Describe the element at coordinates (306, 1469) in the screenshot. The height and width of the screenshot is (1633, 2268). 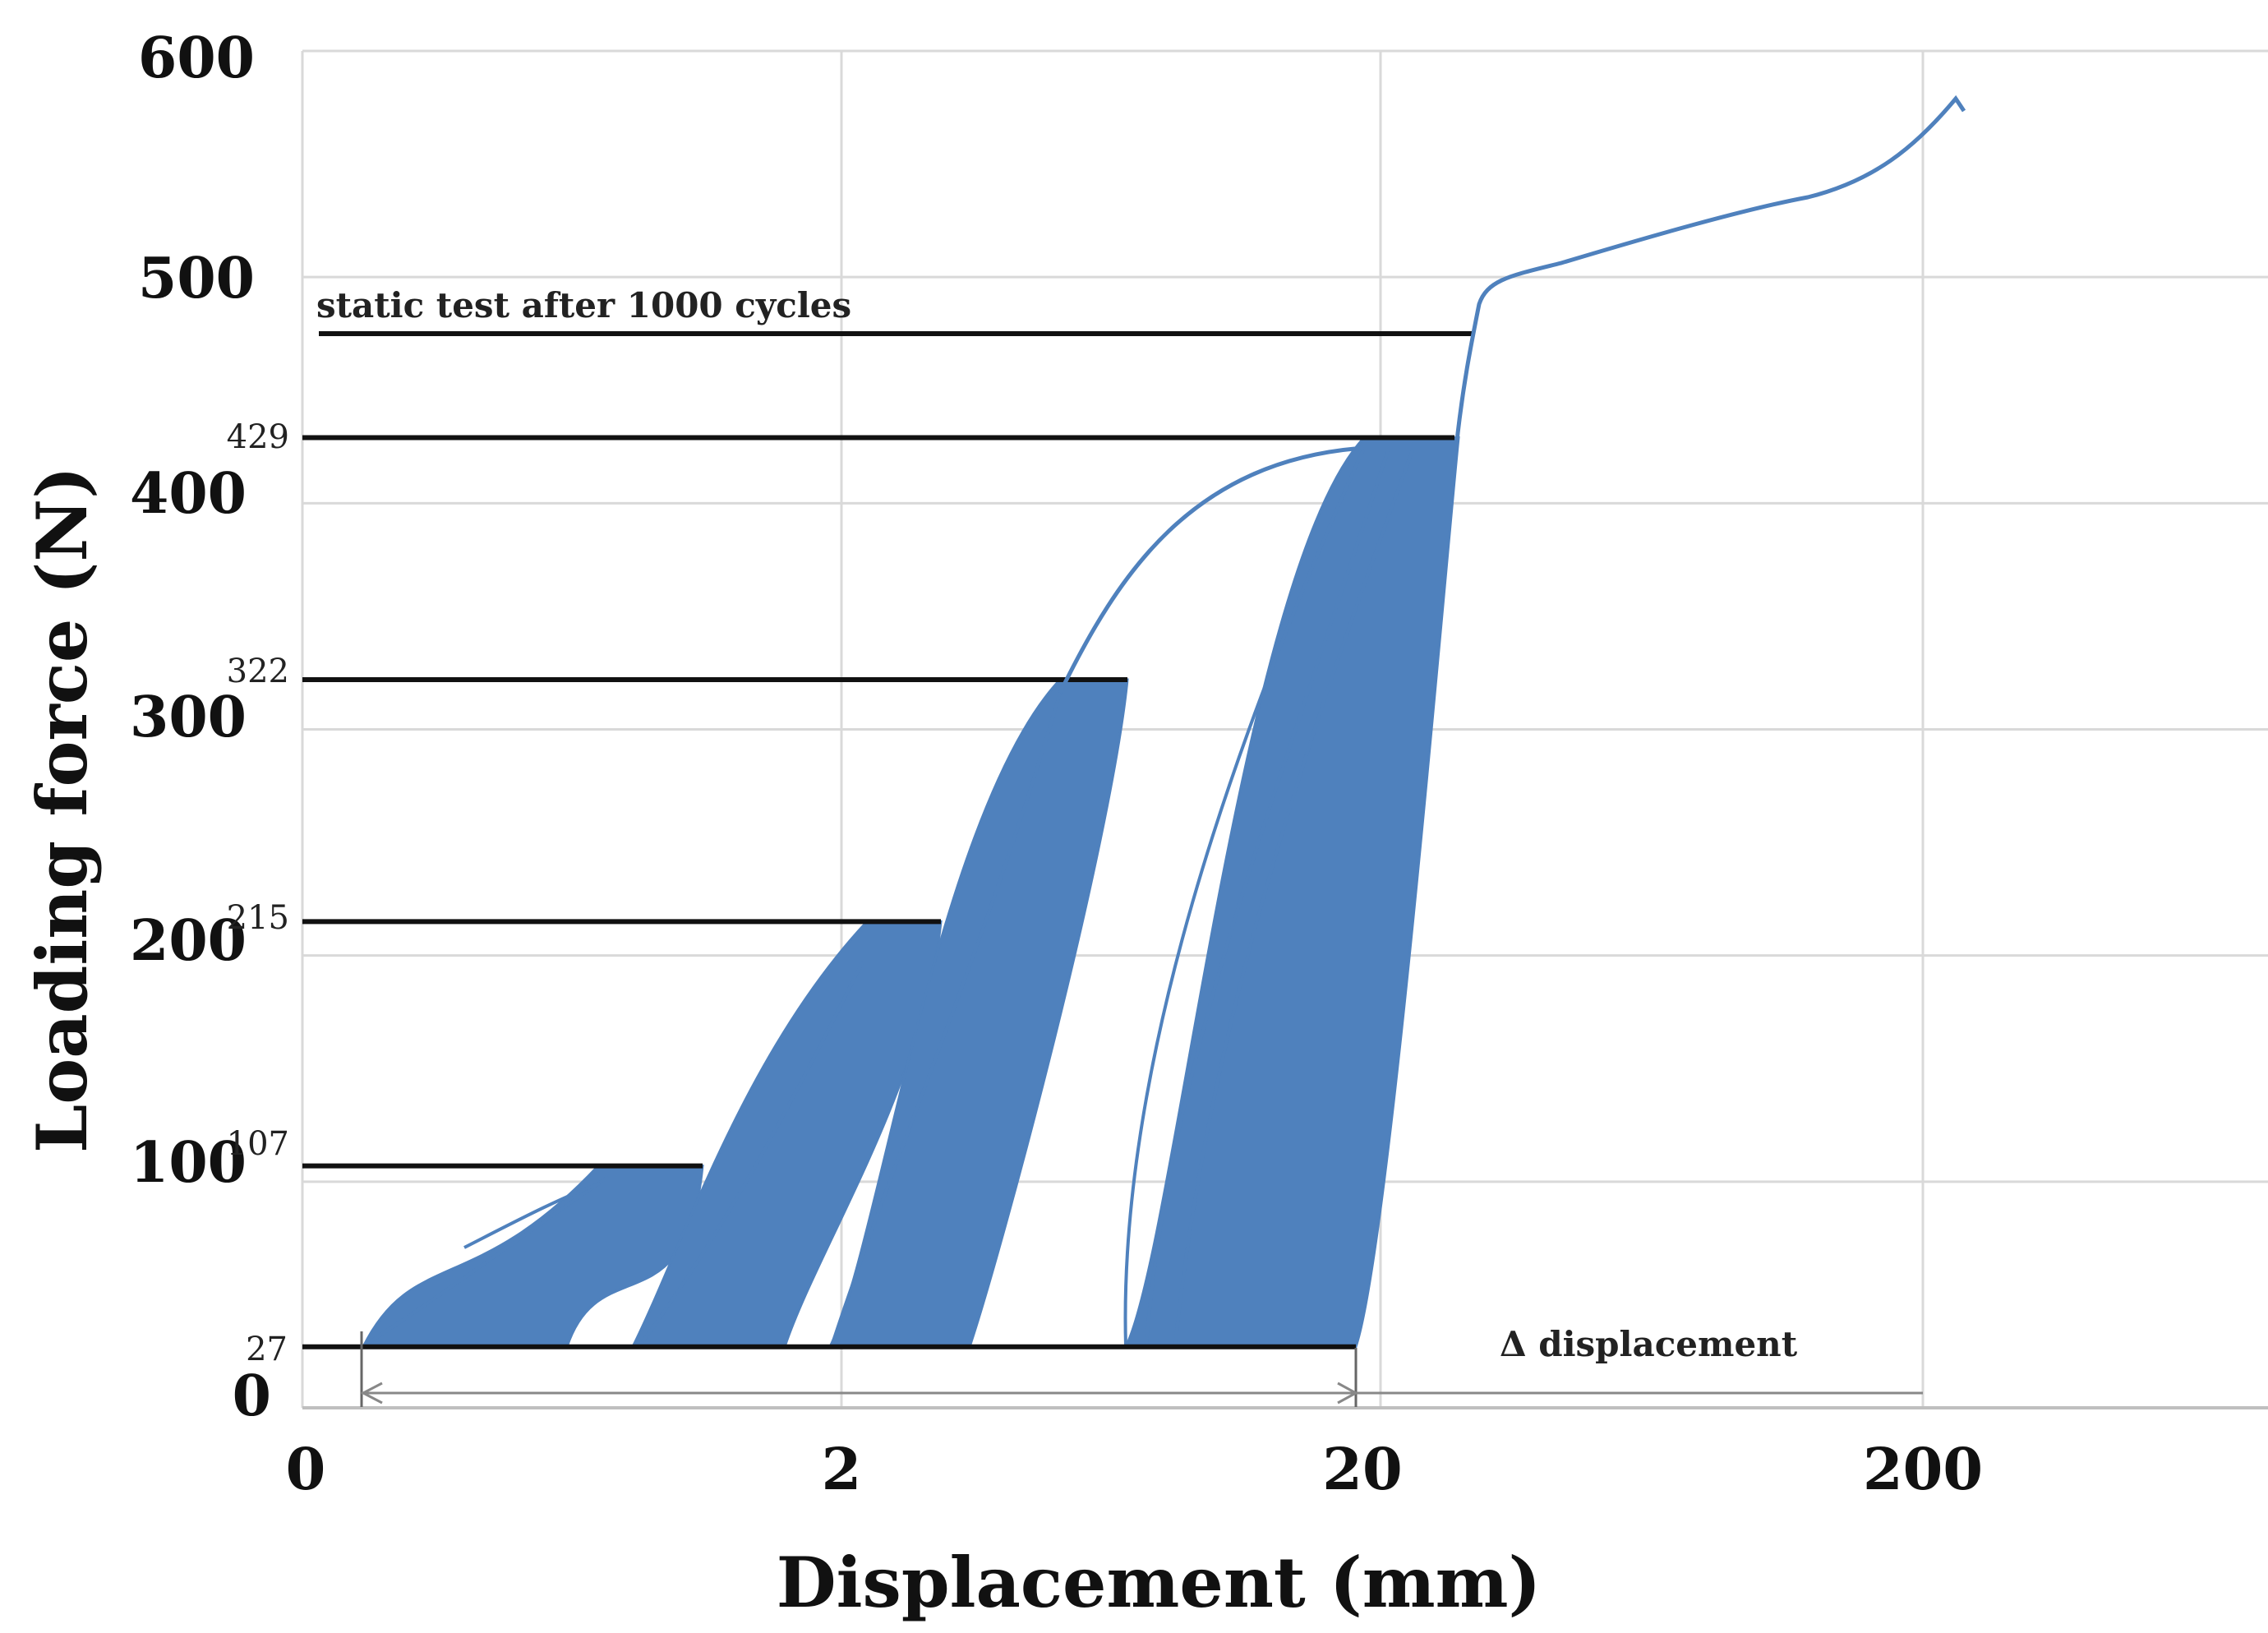
I see `x-tick-0: 0` at that location.